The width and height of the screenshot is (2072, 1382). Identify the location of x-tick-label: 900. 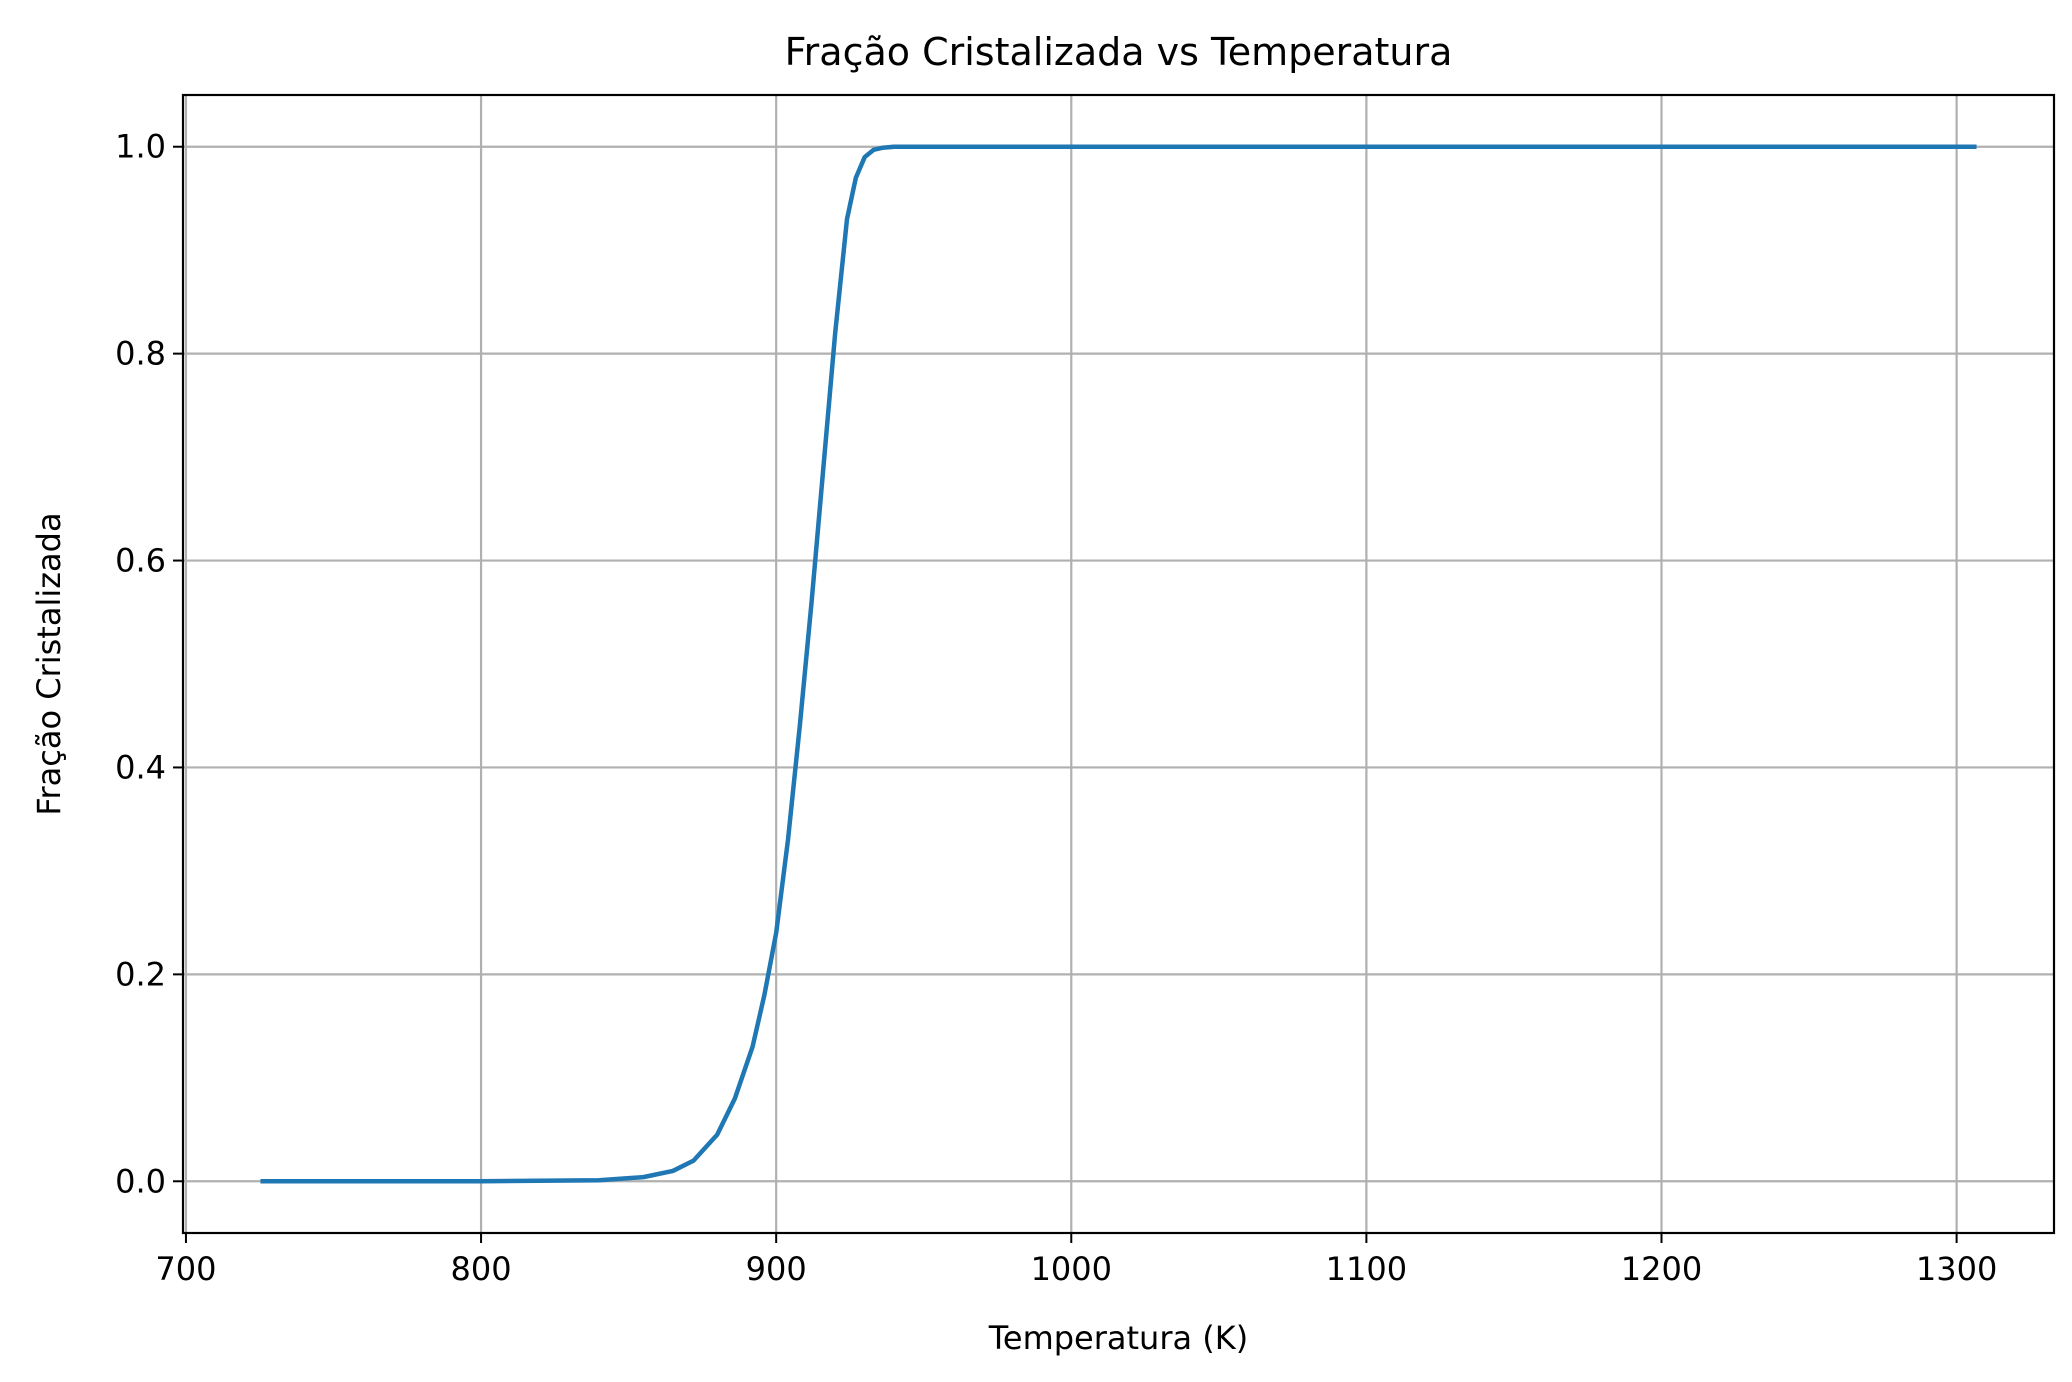
(776, 1269).